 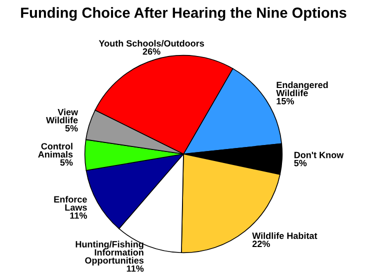 I want to click on slice-label: Enforce Laws, so click(x=70, y=203).